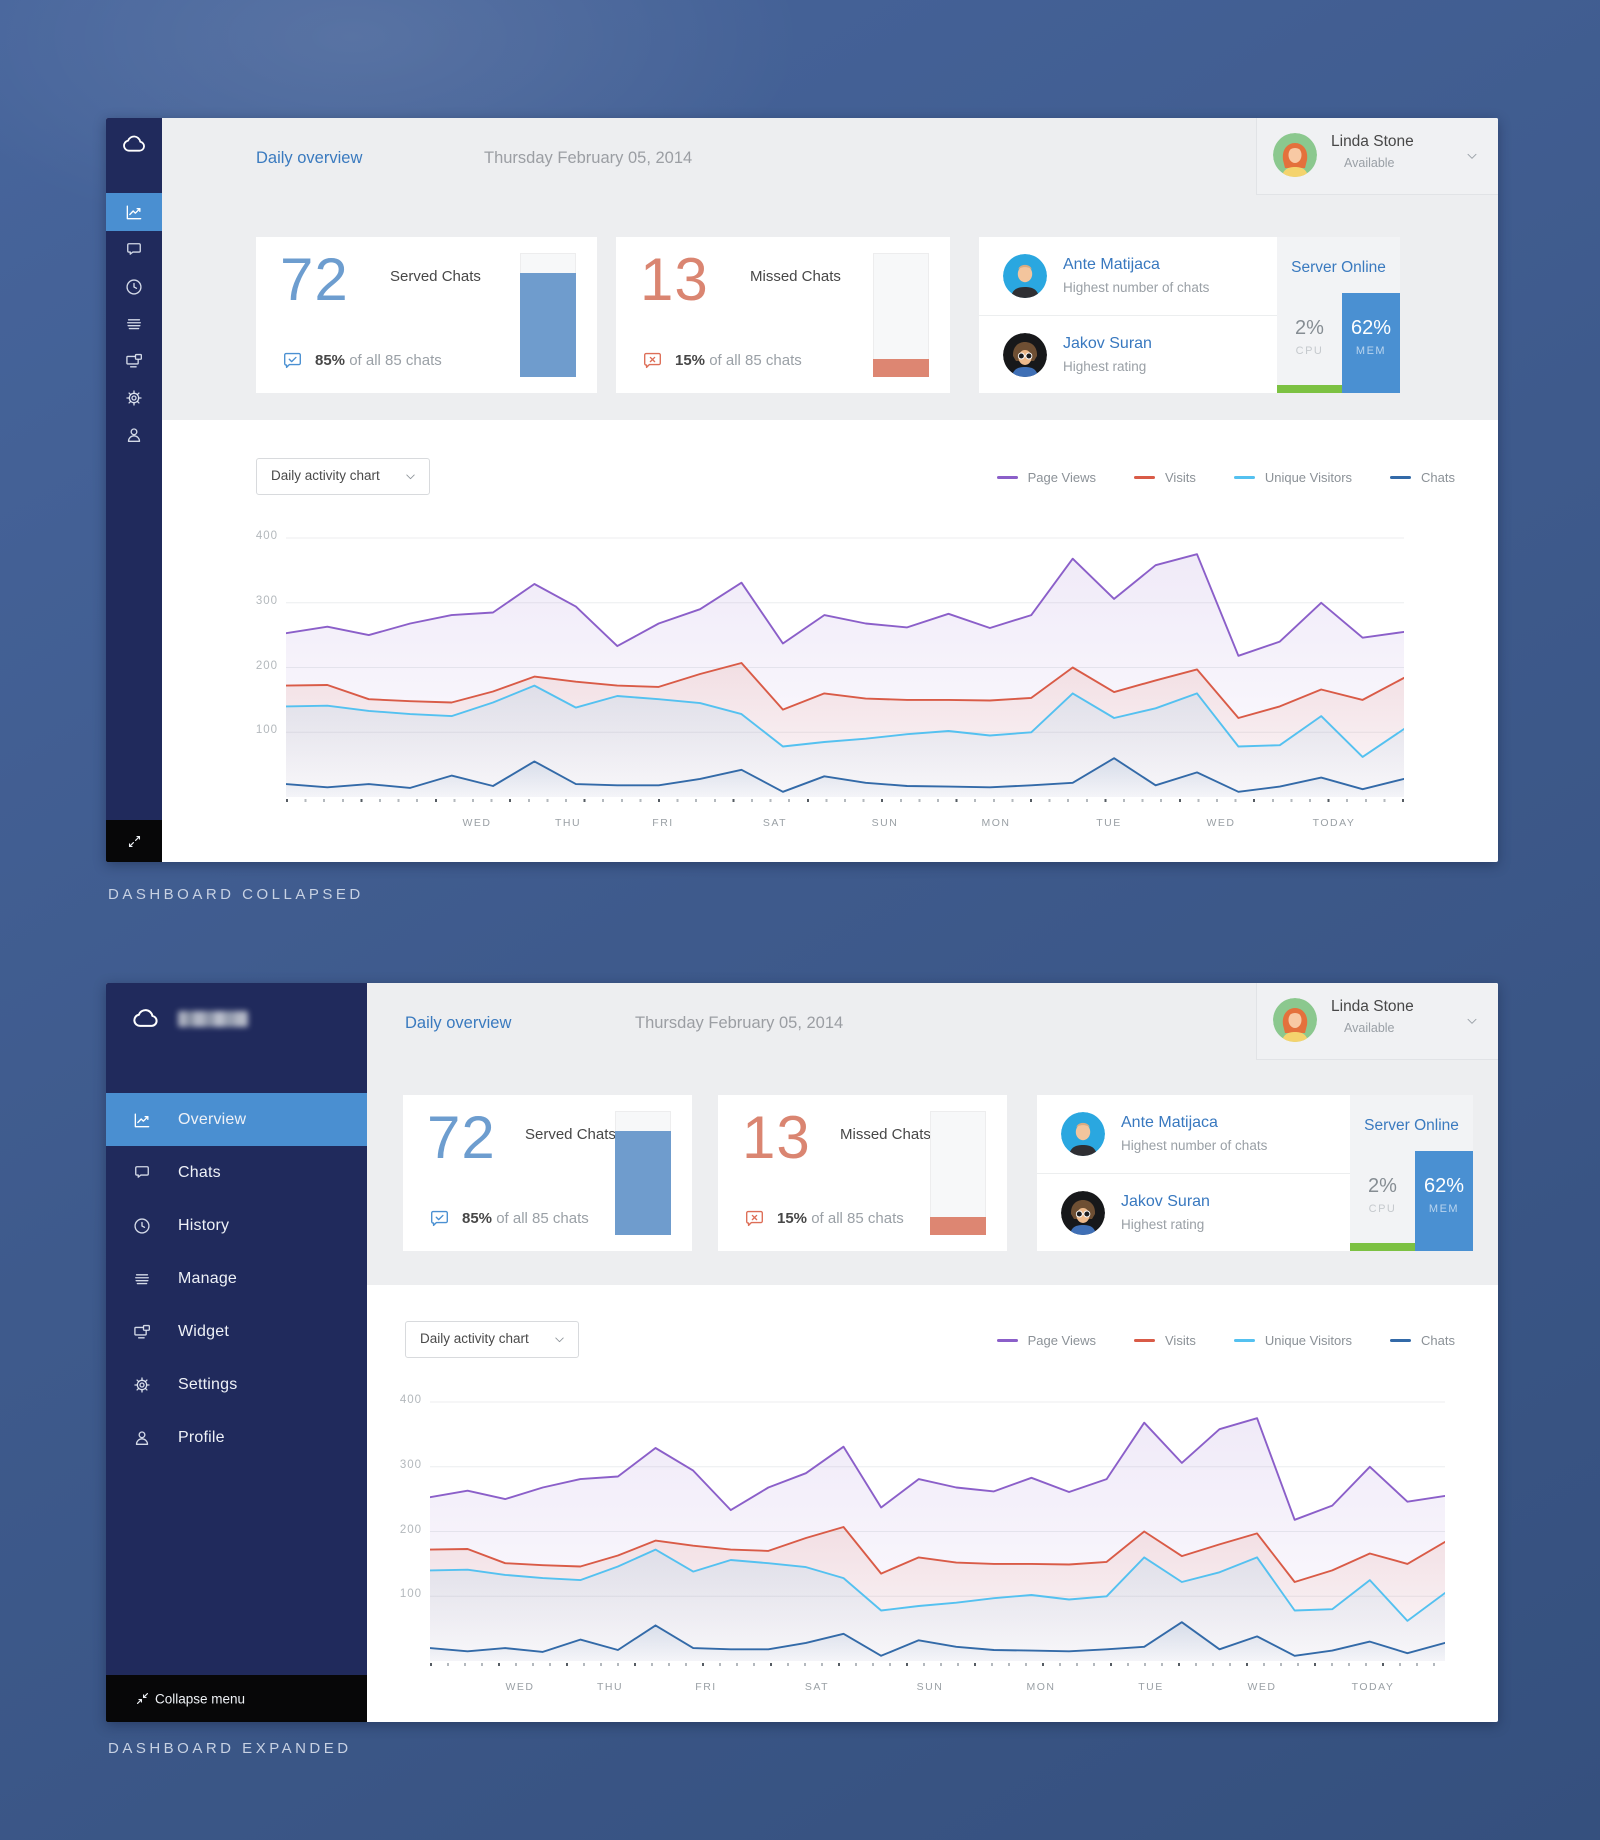 The width and height of the screenshot is (1600, 1840). Describe the element at coordinates (142, 1278) in the screenshot. I see `stack-icon` at that location.